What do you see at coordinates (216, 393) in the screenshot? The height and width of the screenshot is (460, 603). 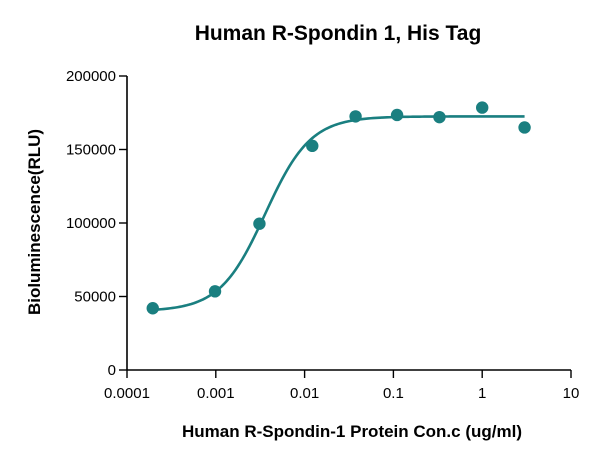 I see `x-tick-label: 0.001` at bounding box center [216, 393].